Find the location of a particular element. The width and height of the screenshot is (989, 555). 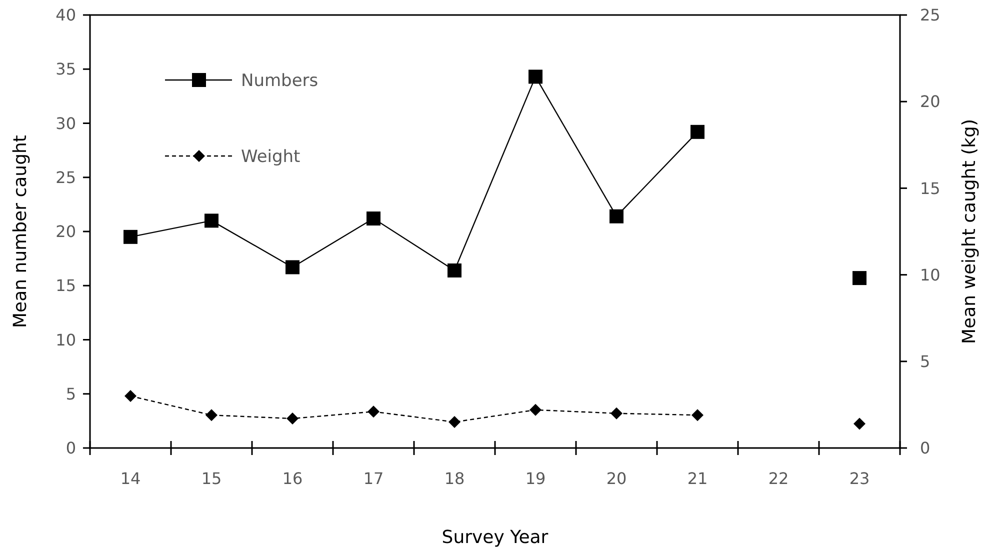

y2-tick-label: 15 is located at coordinates (930, 188).